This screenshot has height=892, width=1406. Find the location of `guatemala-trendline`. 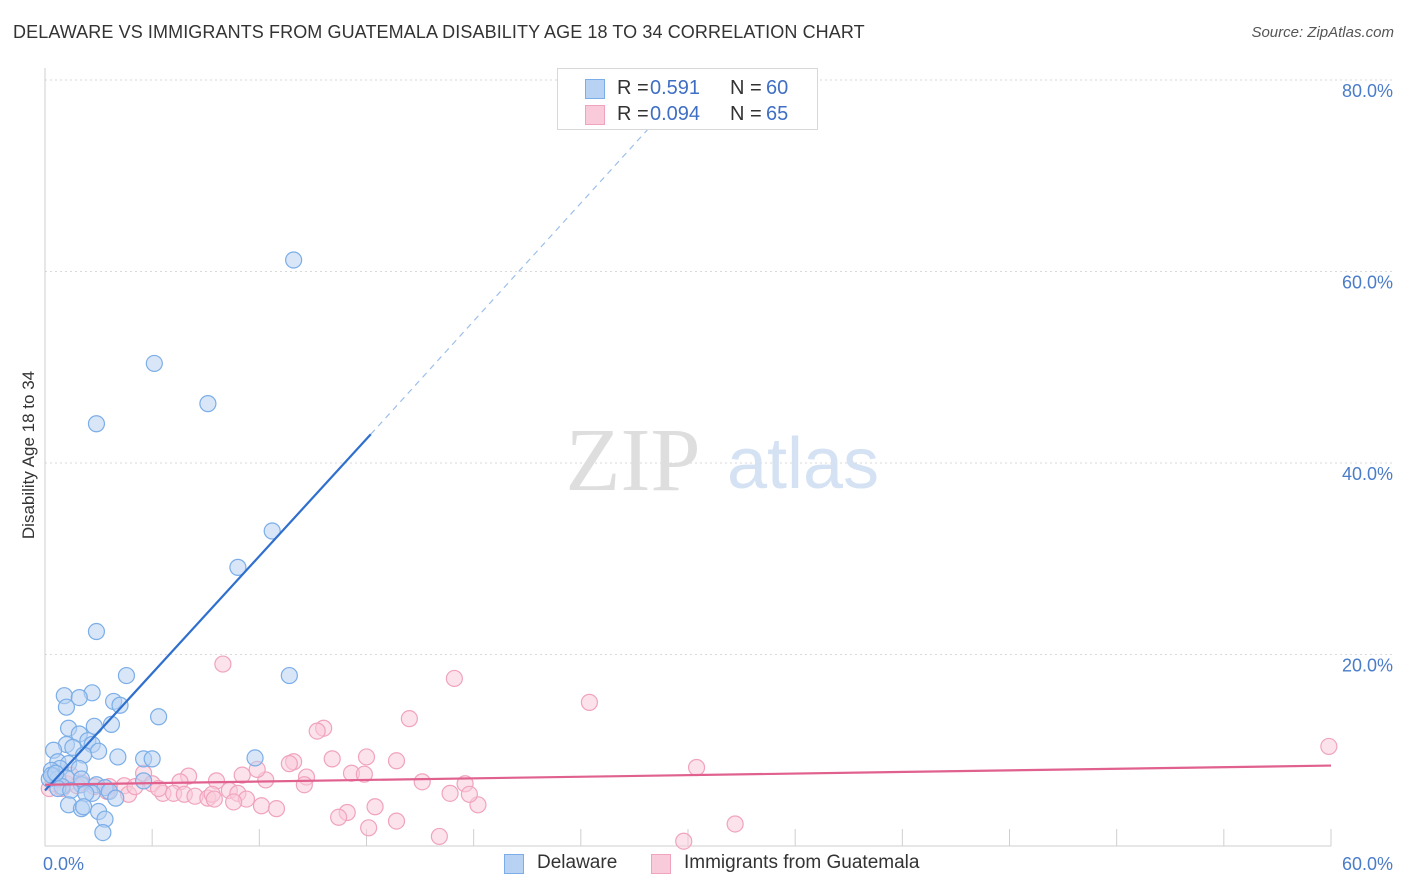

guatemala-trendline is located at coordinates (688, 775).